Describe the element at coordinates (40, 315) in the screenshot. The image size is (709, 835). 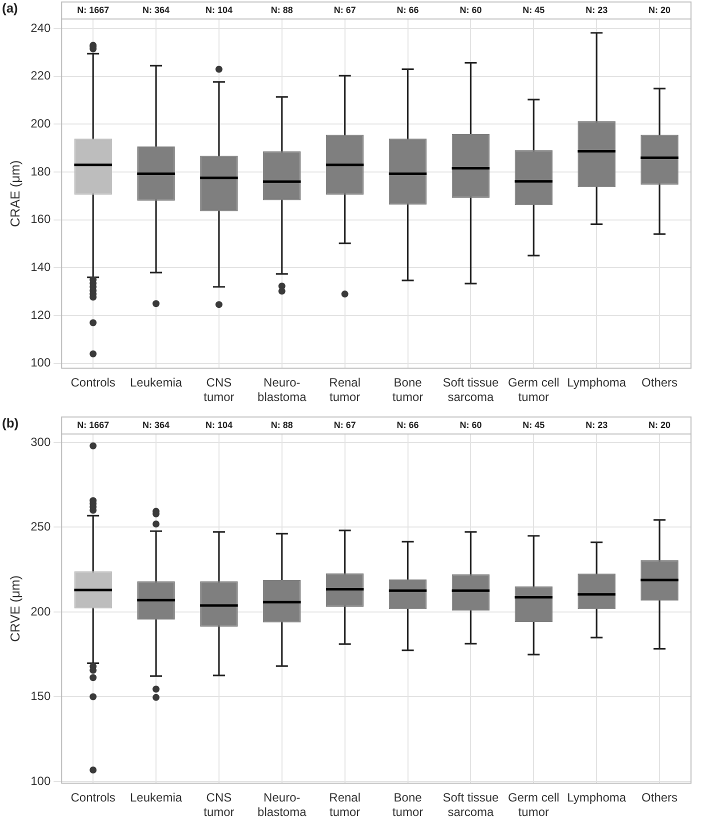
I see `y-tick-label: 120` at that location.